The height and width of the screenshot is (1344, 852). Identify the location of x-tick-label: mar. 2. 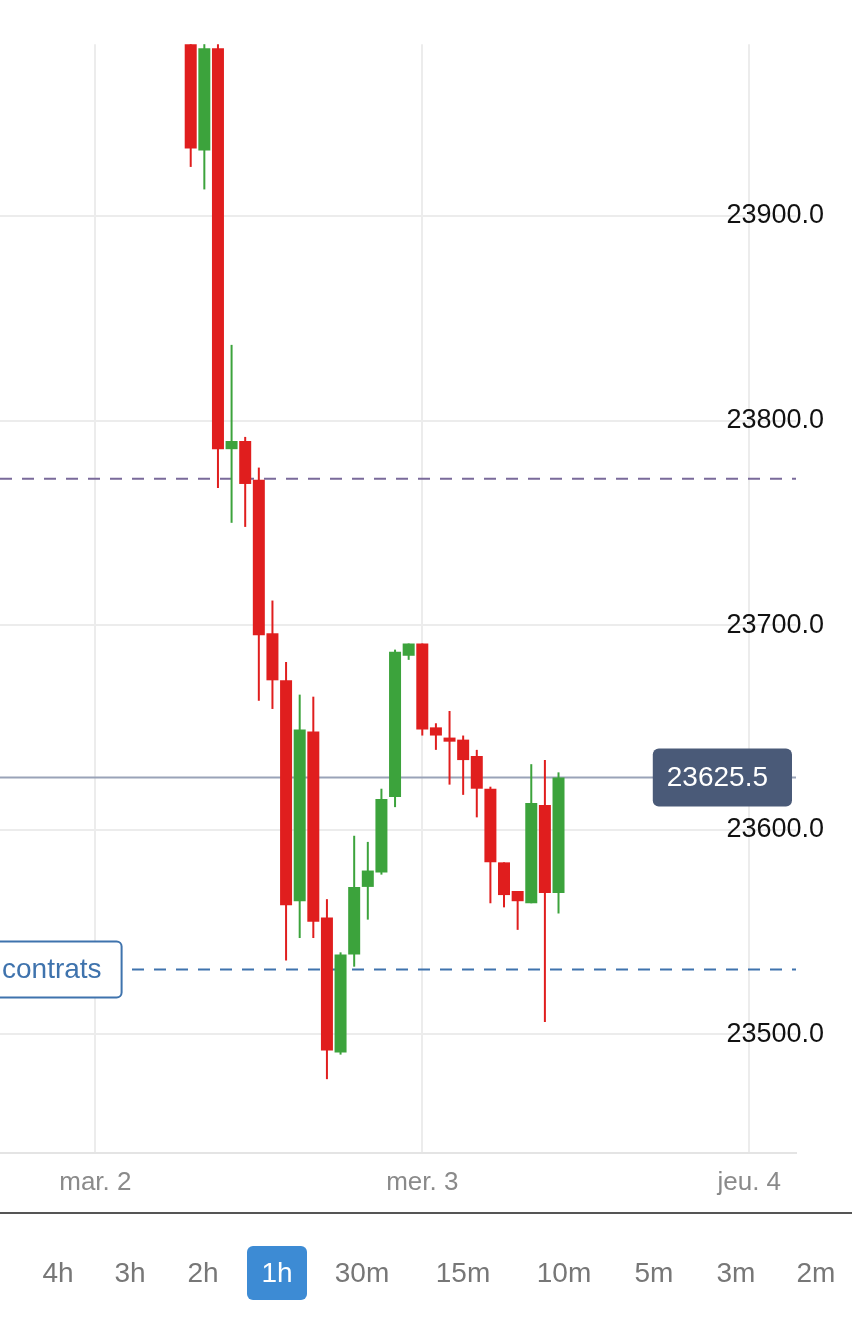
(95, 1180).